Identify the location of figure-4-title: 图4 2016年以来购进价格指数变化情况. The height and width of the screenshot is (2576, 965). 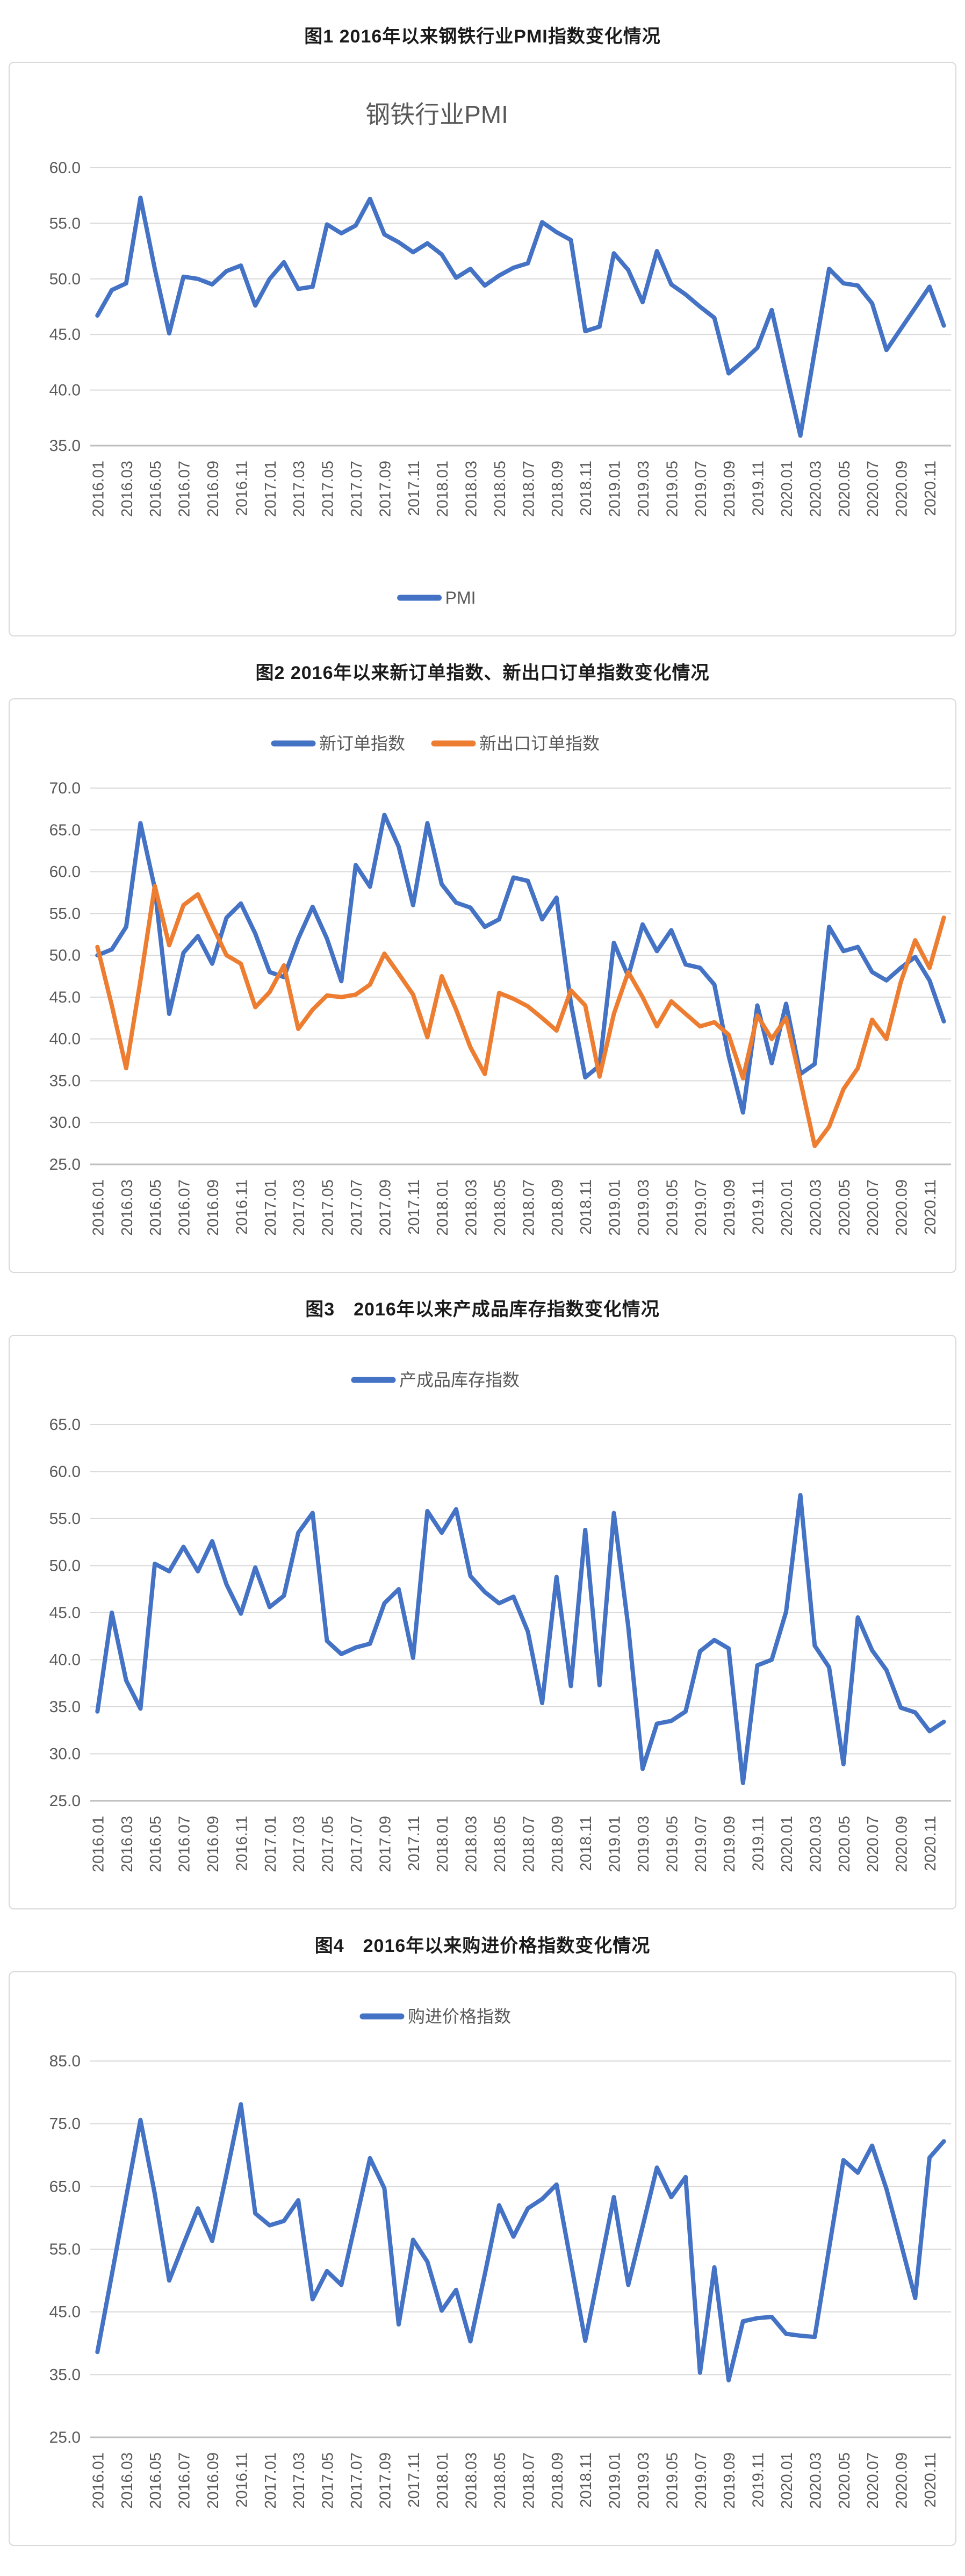
(482, 1946).